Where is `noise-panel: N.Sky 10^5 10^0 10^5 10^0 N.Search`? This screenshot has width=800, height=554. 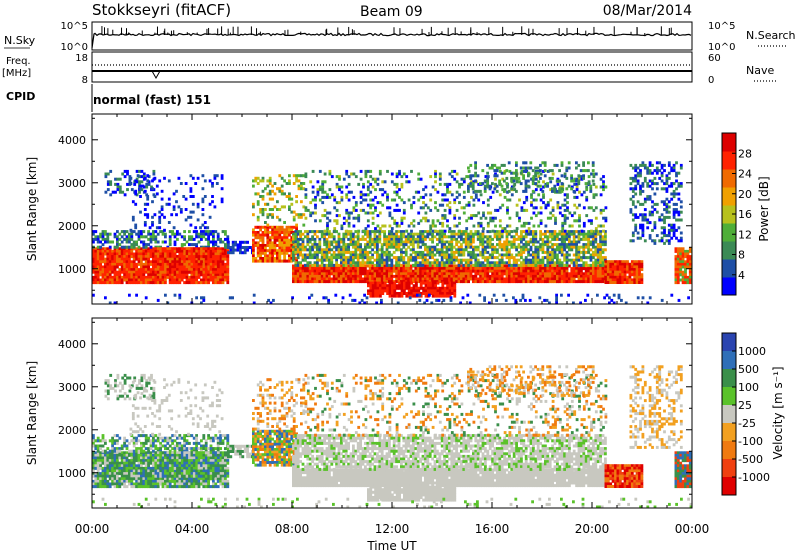 noise-panel: N.Sky 10^5 10^0 10^5 10^0 N.Search is located at coordinates (400, 37).